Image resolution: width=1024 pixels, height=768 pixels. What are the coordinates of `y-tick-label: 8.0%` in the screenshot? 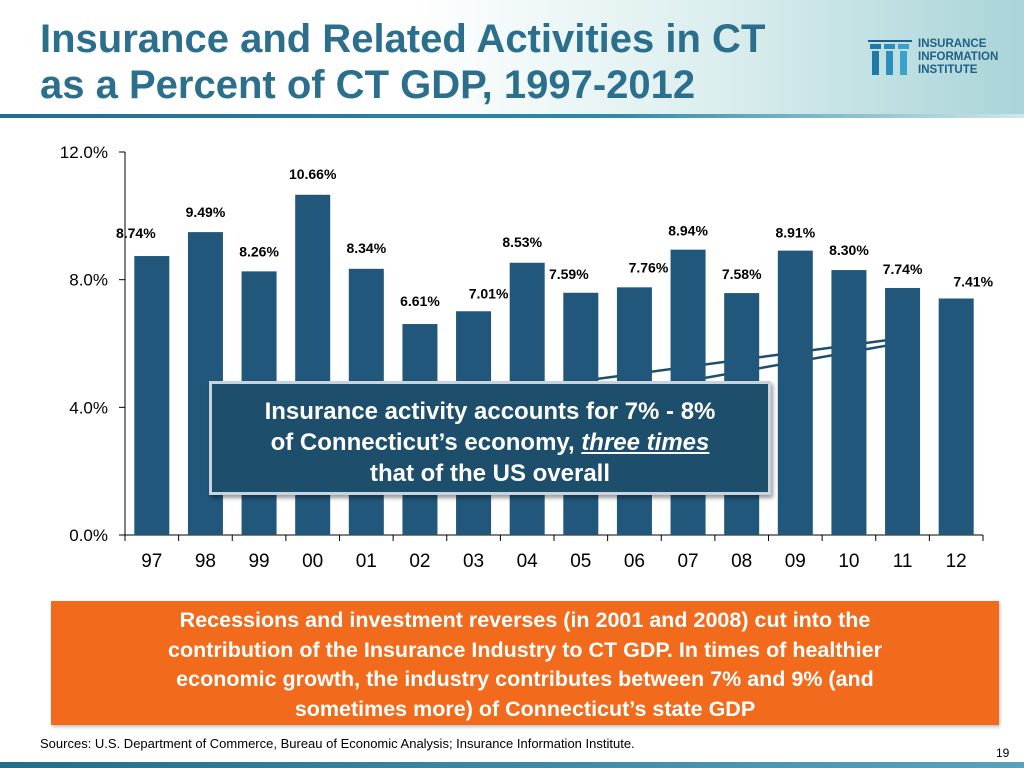 It's located at (88, 280).